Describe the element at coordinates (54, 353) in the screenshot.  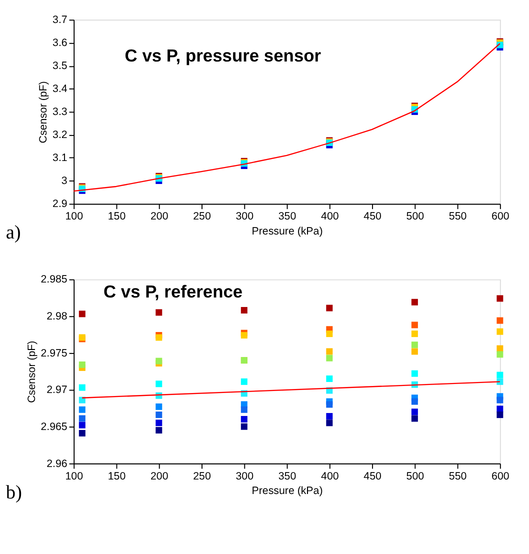
I see `y-tick-label: 2.975` at that location.